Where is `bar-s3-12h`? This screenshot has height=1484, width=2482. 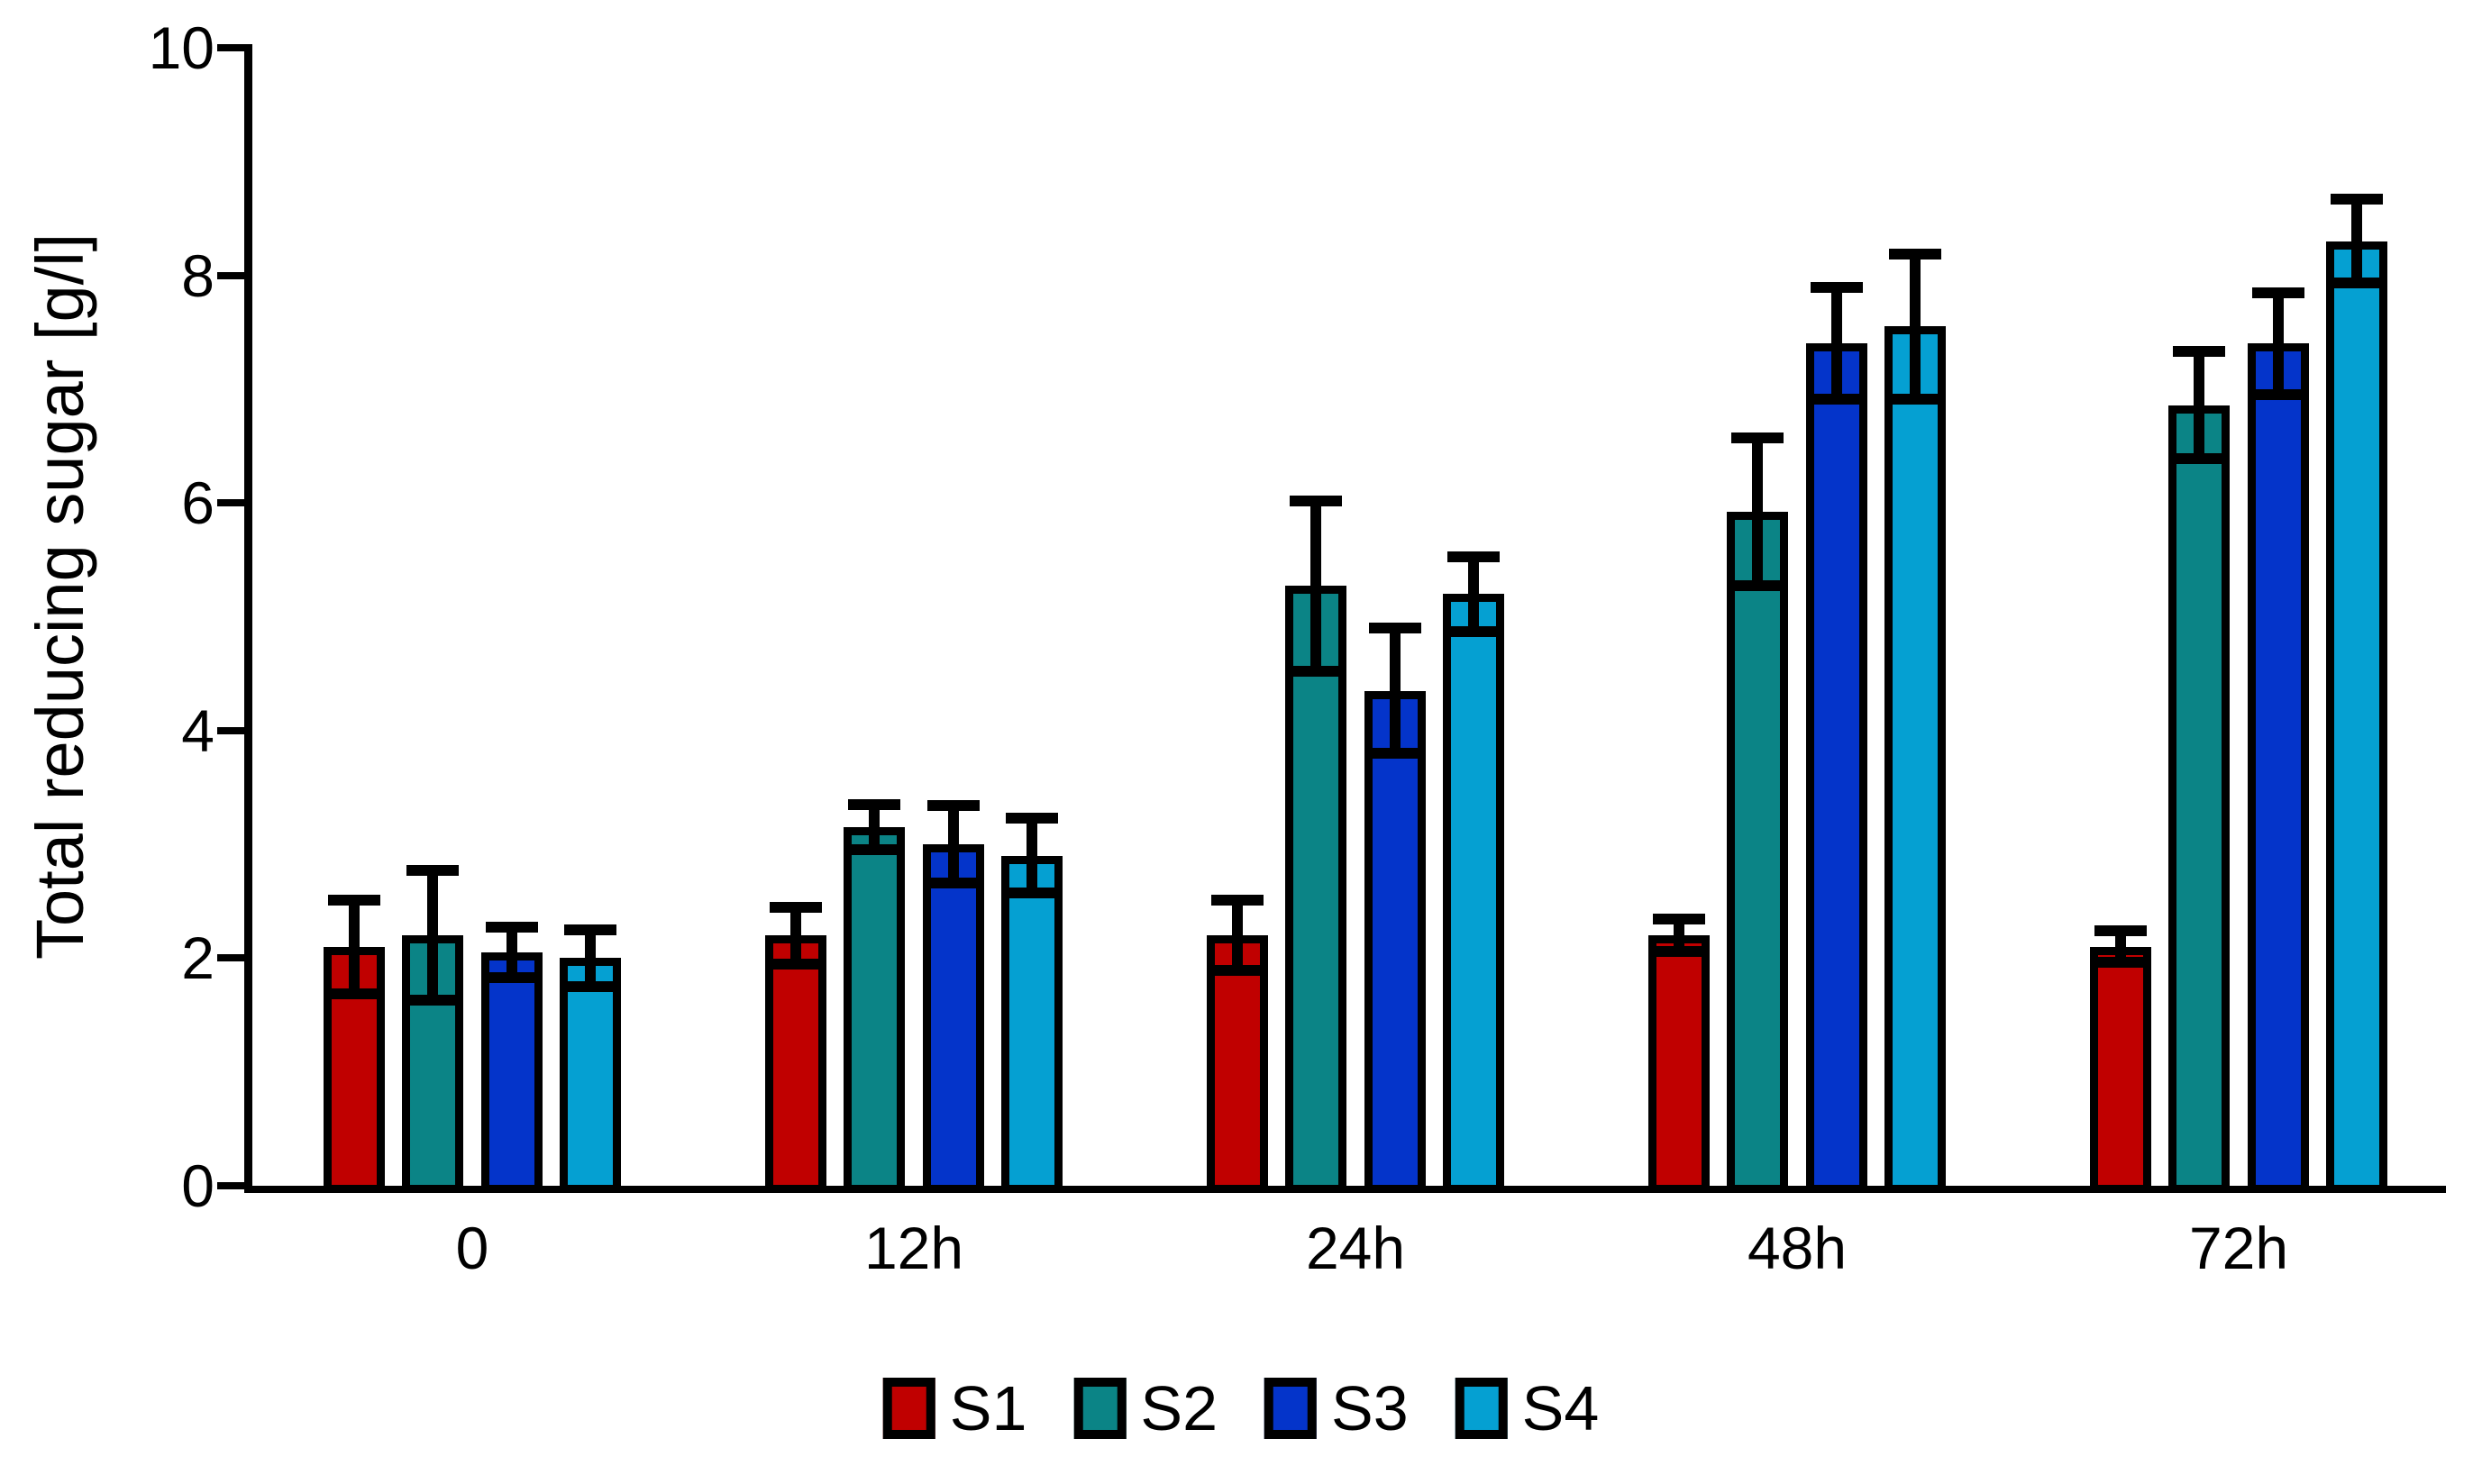 bar-s3-12h is located at coordinates (953, 1018).